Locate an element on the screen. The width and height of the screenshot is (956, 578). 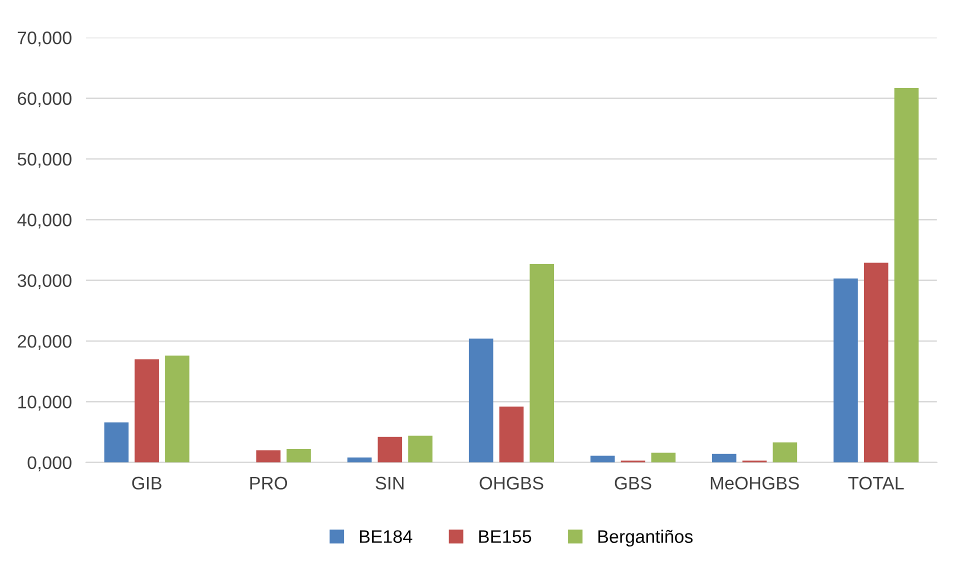
legend-label: BE184 is located at coordinates (386, 536).